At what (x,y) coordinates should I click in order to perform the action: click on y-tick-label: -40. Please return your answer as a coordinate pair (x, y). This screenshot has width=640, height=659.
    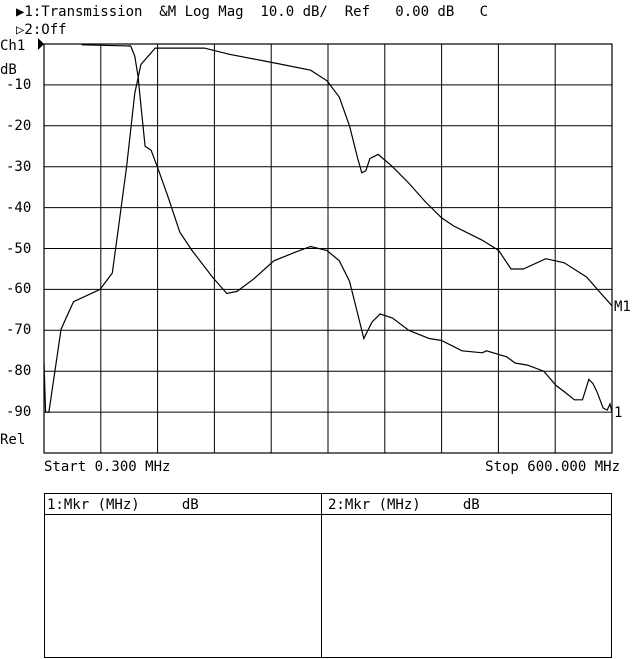
    Looking at the image, I should click on (19, 207).